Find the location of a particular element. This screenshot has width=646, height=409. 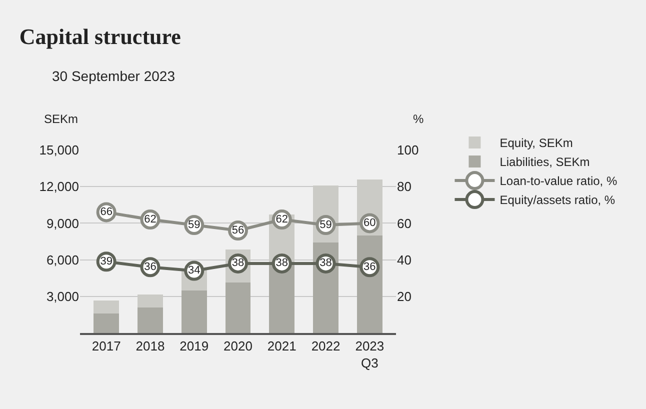

chart-subtitle: 30 September 2023 is located at coordinates (114, 76).